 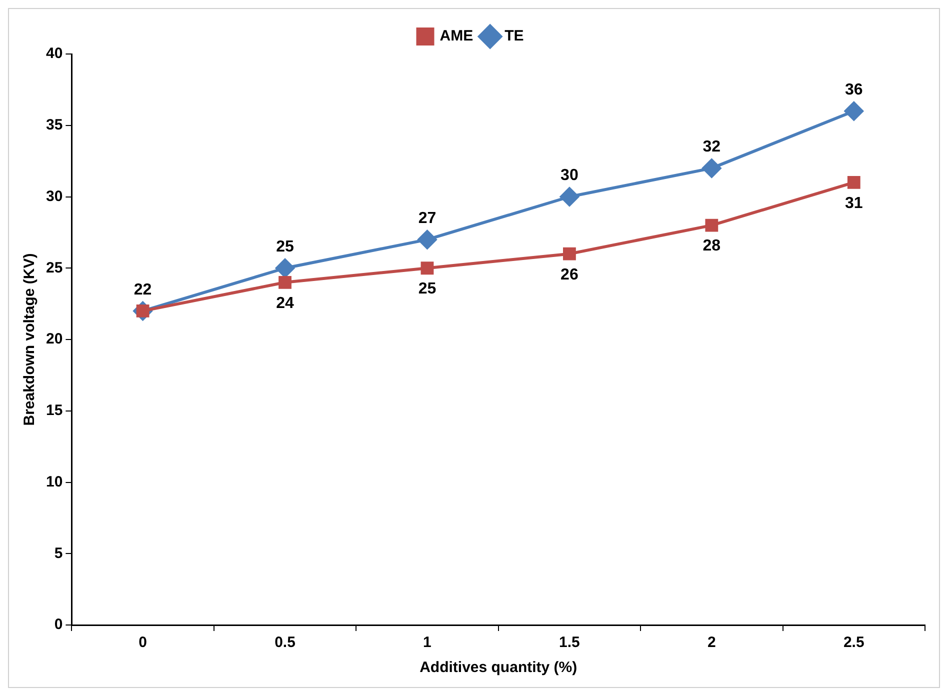 What do you see at coordinates (54, 339) in the screenshot?
I see `y-tick-label: 20` at bounding box center [54, 339].